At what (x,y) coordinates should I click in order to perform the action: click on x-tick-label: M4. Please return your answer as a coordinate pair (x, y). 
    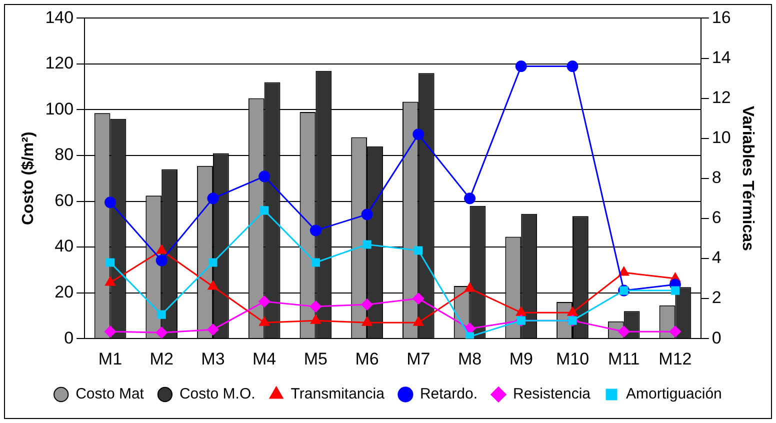
    Looking at the image, I should click on (264, 358).